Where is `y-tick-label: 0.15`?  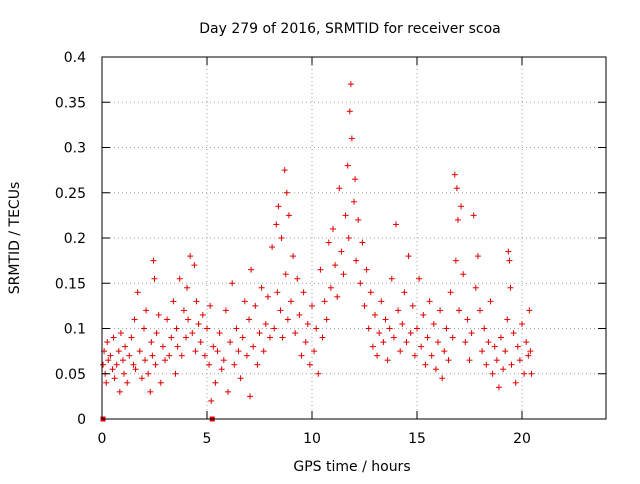
y-tick-label: 0.15 is located at coordinates (70, 284).